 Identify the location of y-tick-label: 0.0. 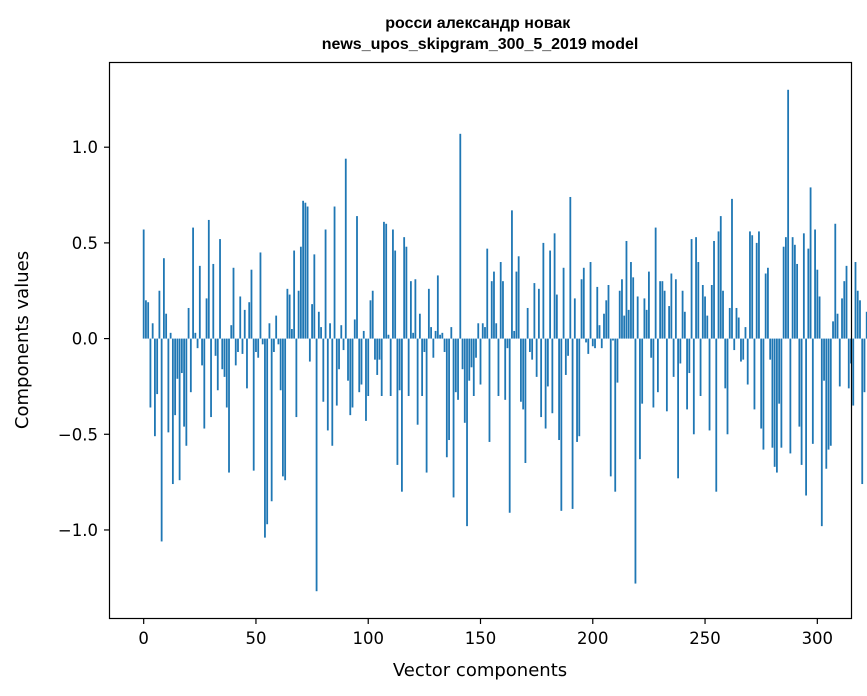
(85, 339).